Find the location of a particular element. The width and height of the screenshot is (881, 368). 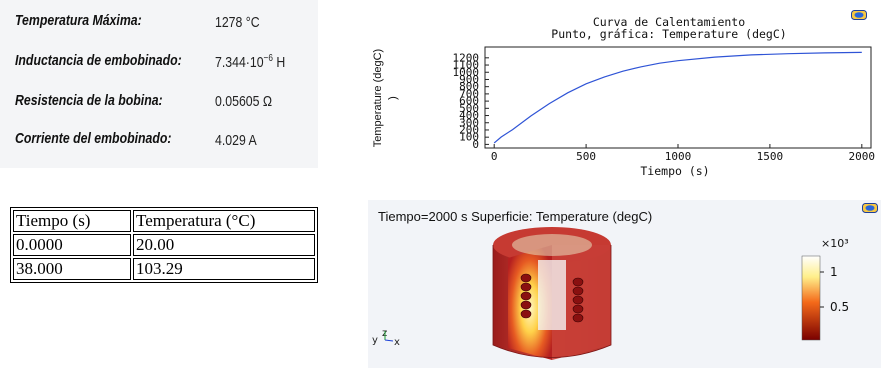

axis-triad-icon: y z x is located at coordinates (386, 338).